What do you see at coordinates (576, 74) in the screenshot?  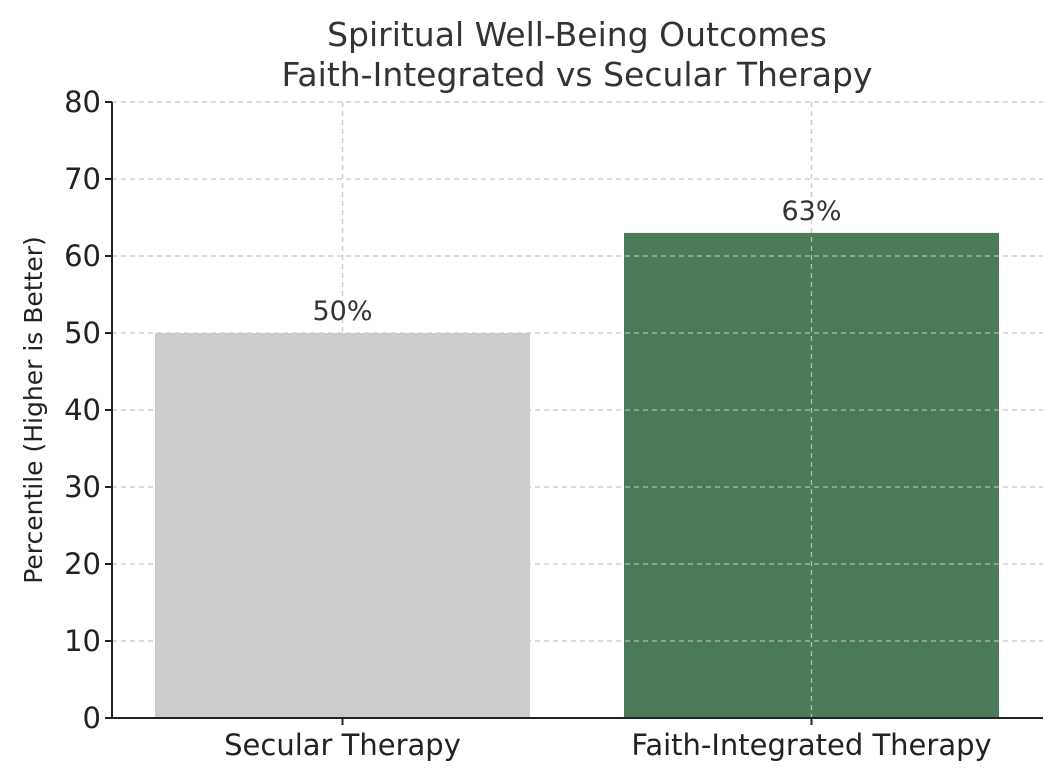 I see `chart-subtitle: Faith-Integrated vs Secular Therapy` at bounding box center [576, 74].